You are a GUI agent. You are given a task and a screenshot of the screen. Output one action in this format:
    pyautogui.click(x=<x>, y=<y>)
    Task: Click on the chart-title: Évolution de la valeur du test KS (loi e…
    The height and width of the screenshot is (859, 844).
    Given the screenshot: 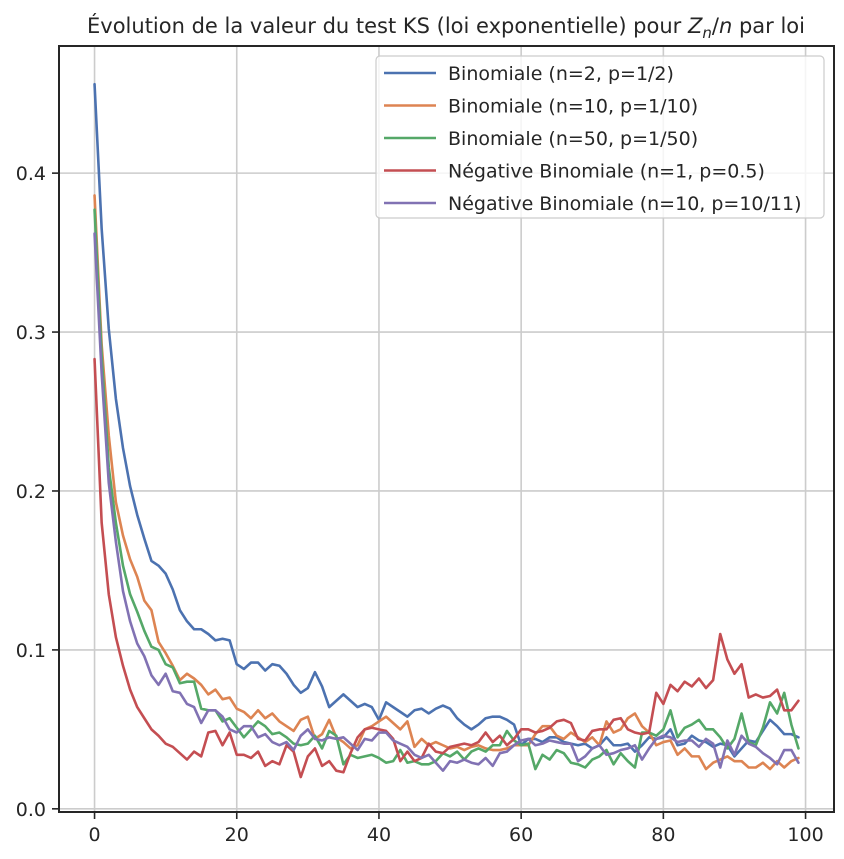 What is the action you would take?
    pyautogui.click(x=446, y=27)
    